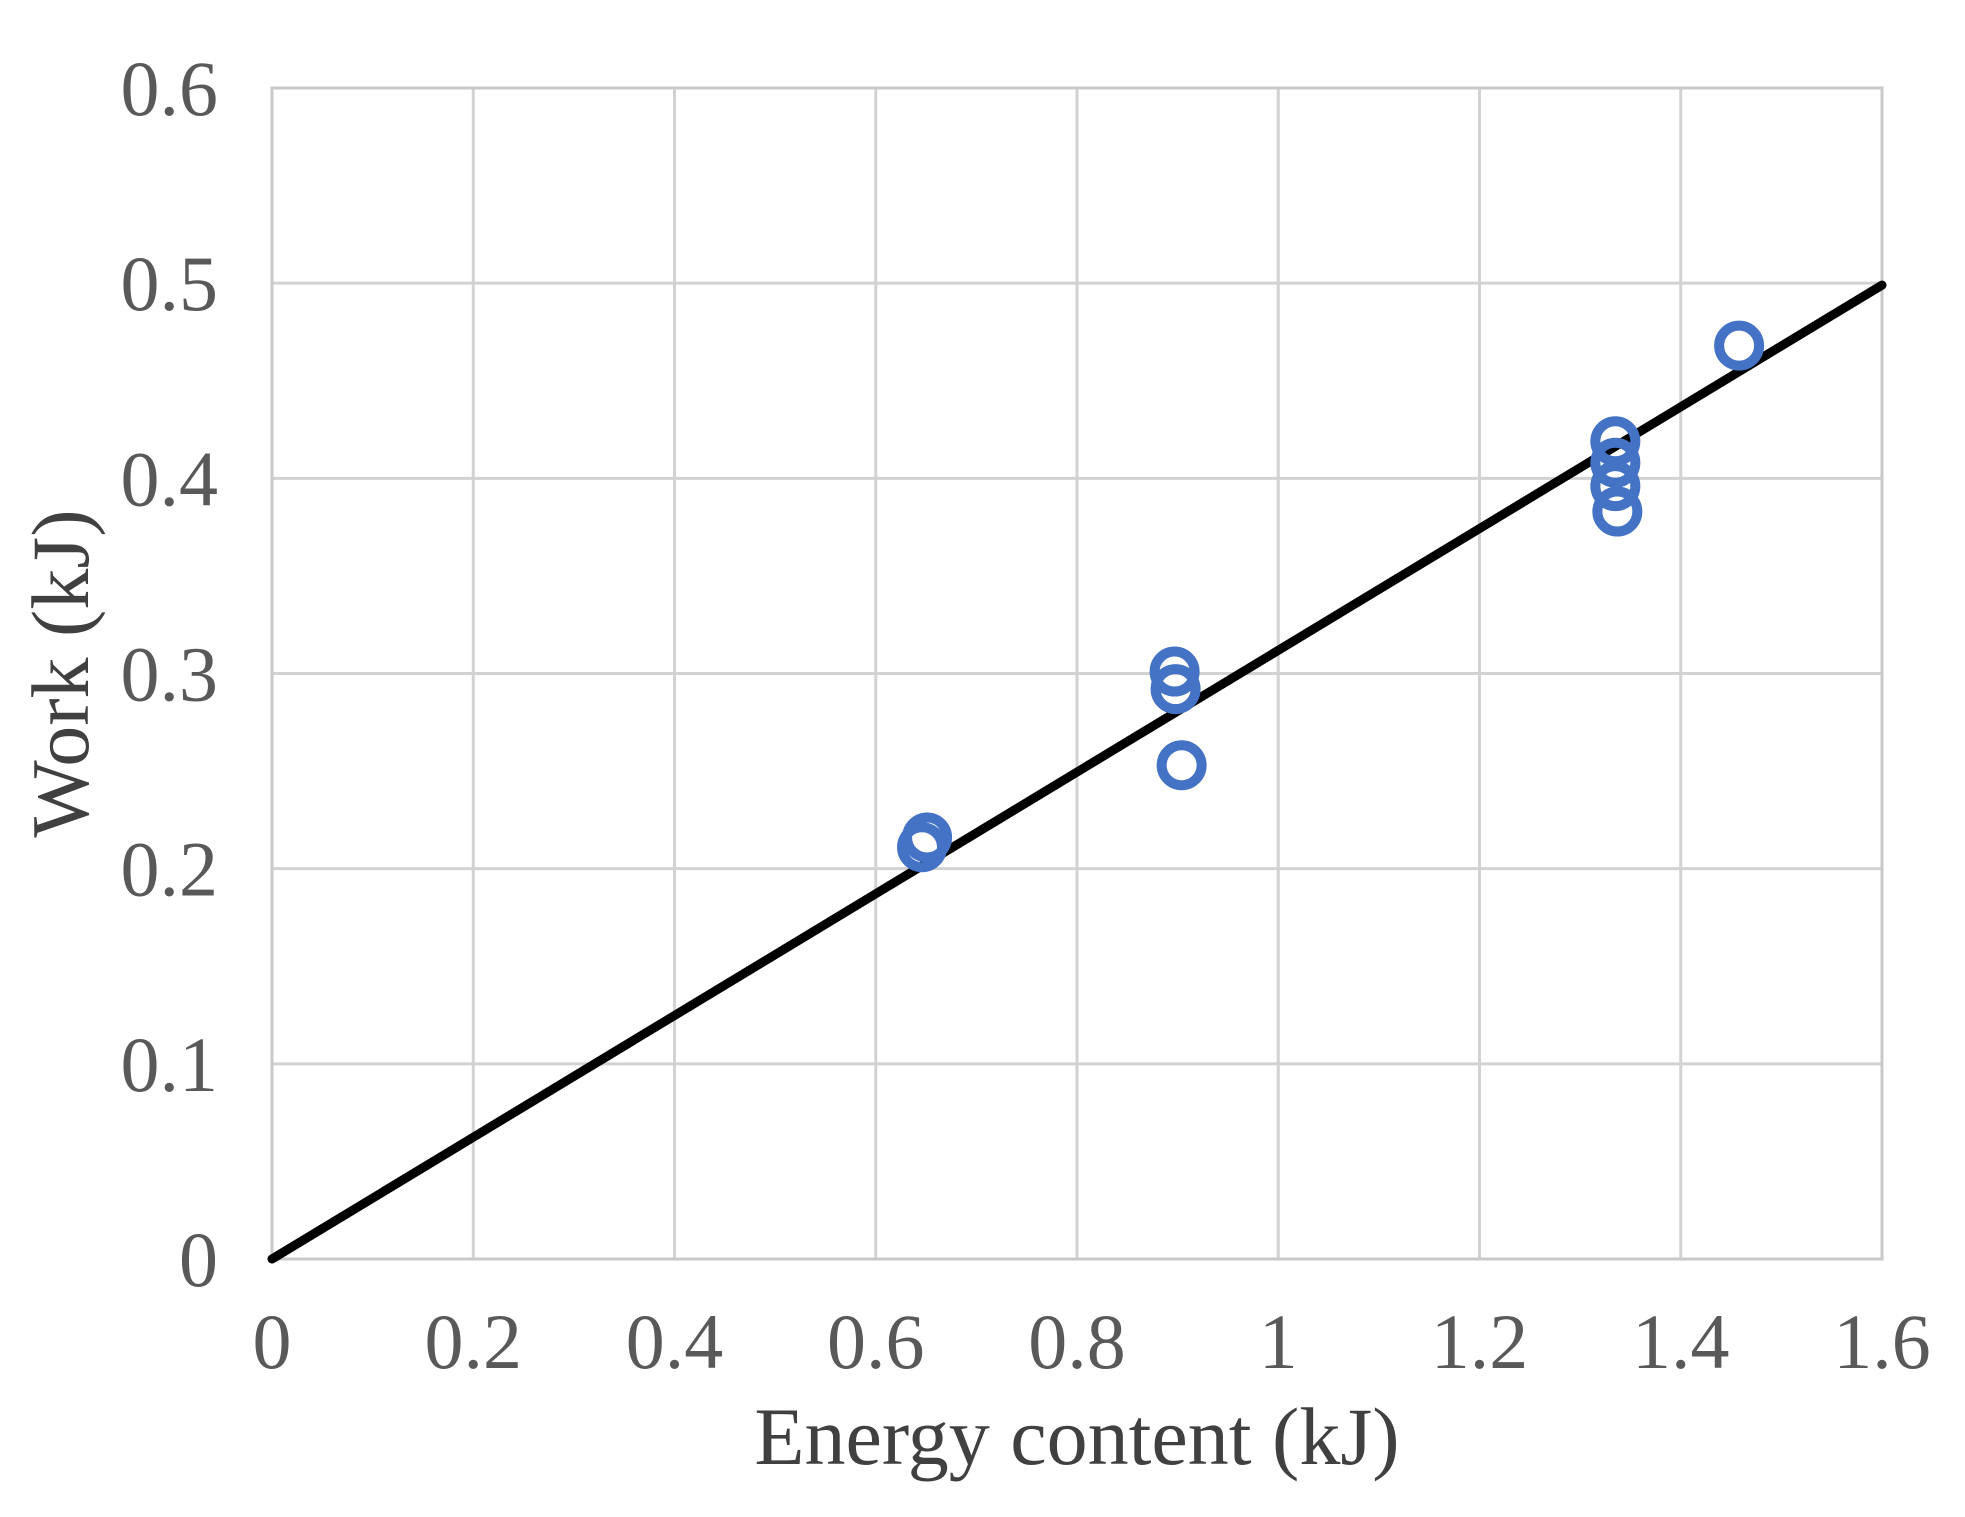 This screenshot has width=1965, height=1517. Describe the element at coordinates (170, 478) in the screenshot. I see `y-tick-label: 0.4` at that location.